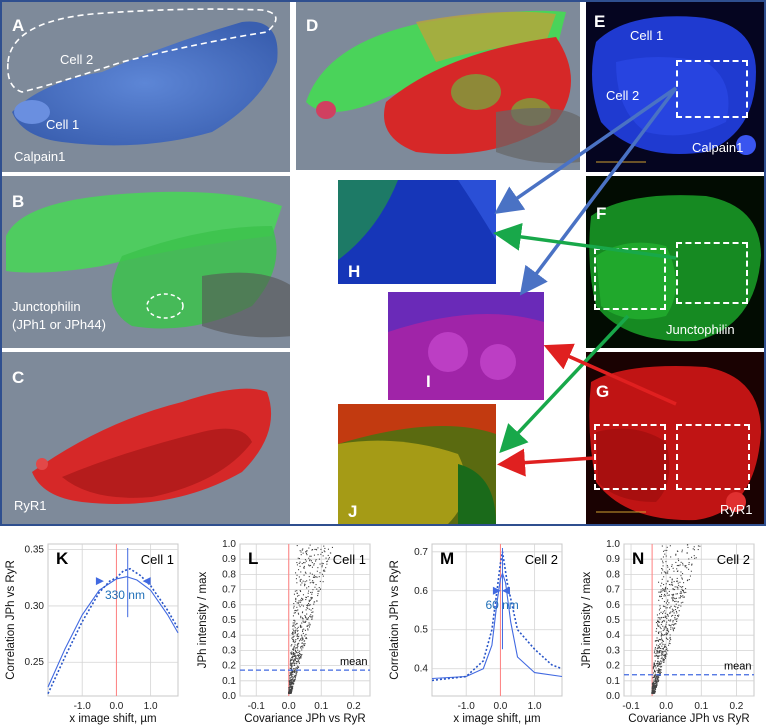 The width and height of the screenshot is (768, 726). What do you see at coordinates (354, 706) in the screenshot?
I see `x-tick-label: 0.2` at bounding box center [354, 706].